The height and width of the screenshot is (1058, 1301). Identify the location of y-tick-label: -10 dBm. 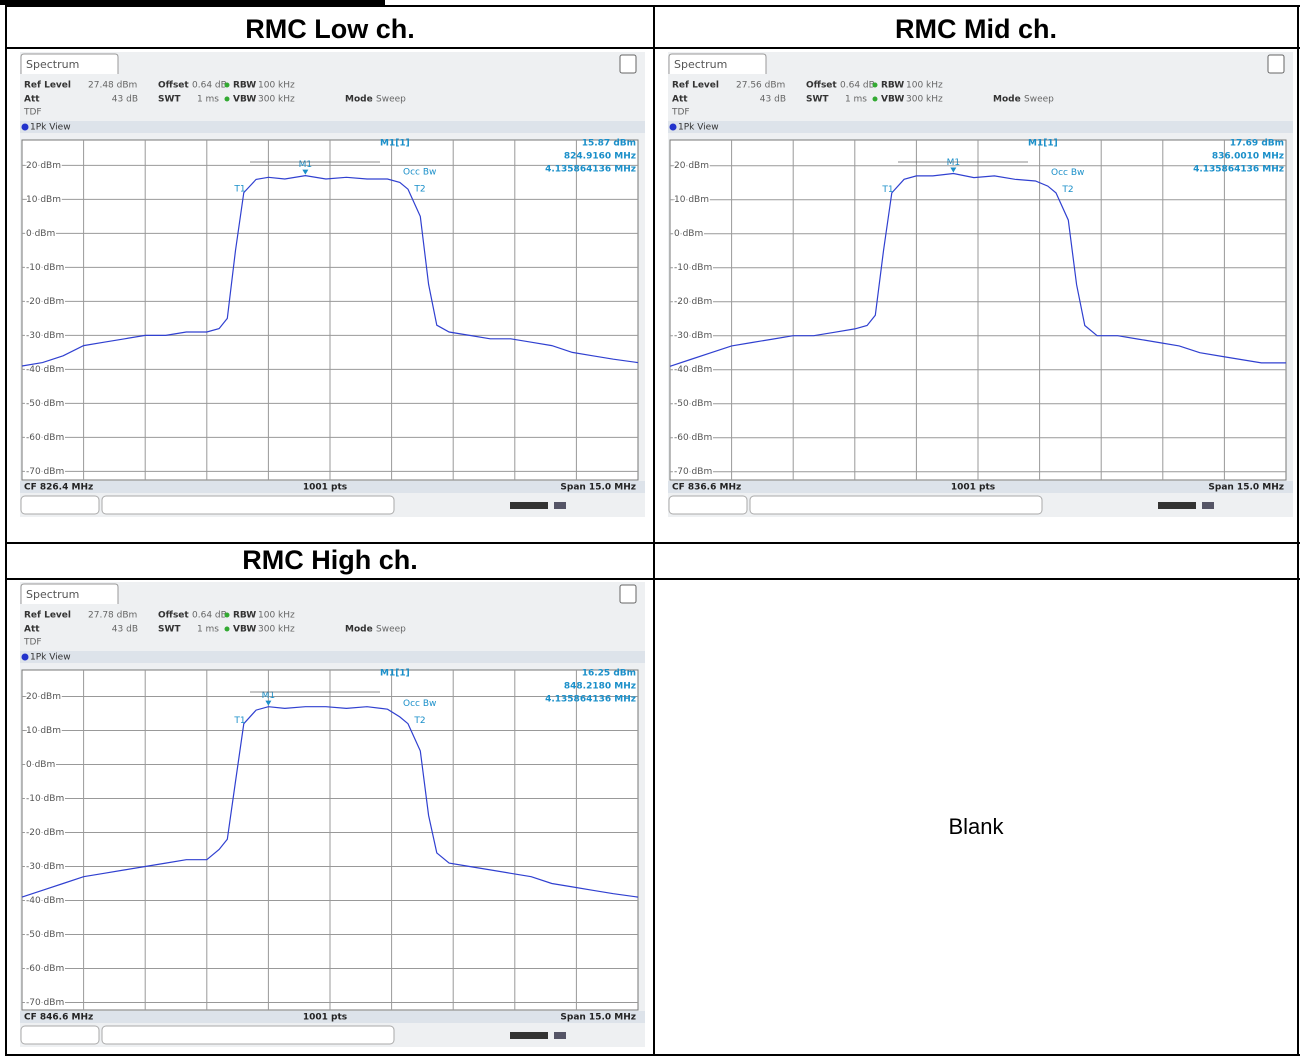
(45, 799).